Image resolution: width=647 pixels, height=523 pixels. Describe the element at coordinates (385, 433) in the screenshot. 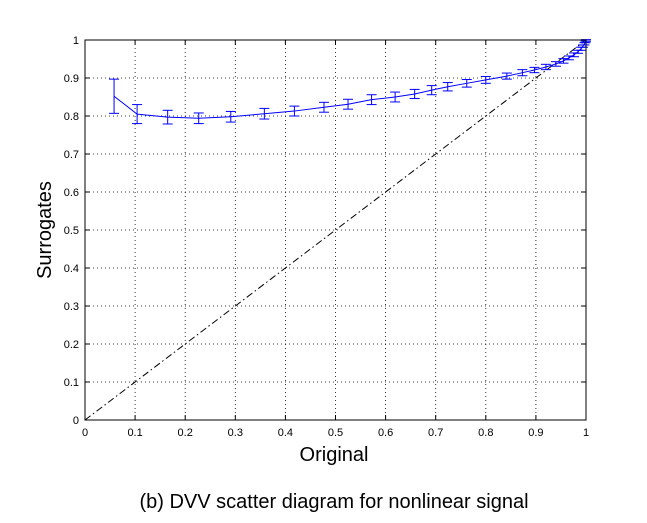

I see `x-tick-label: 0.6` at that location.